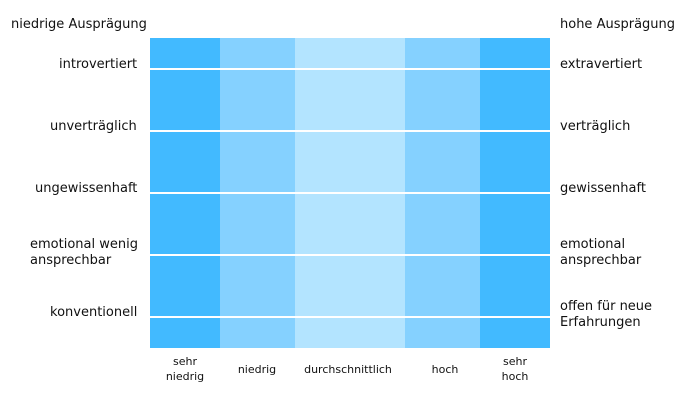 Image resolution: width=700 pixels, height=400 pixels. Describe the element at coordinates (601, 252) in the screenshot. I see `trait-high-label-4: emotional ansprechbar` at that location.